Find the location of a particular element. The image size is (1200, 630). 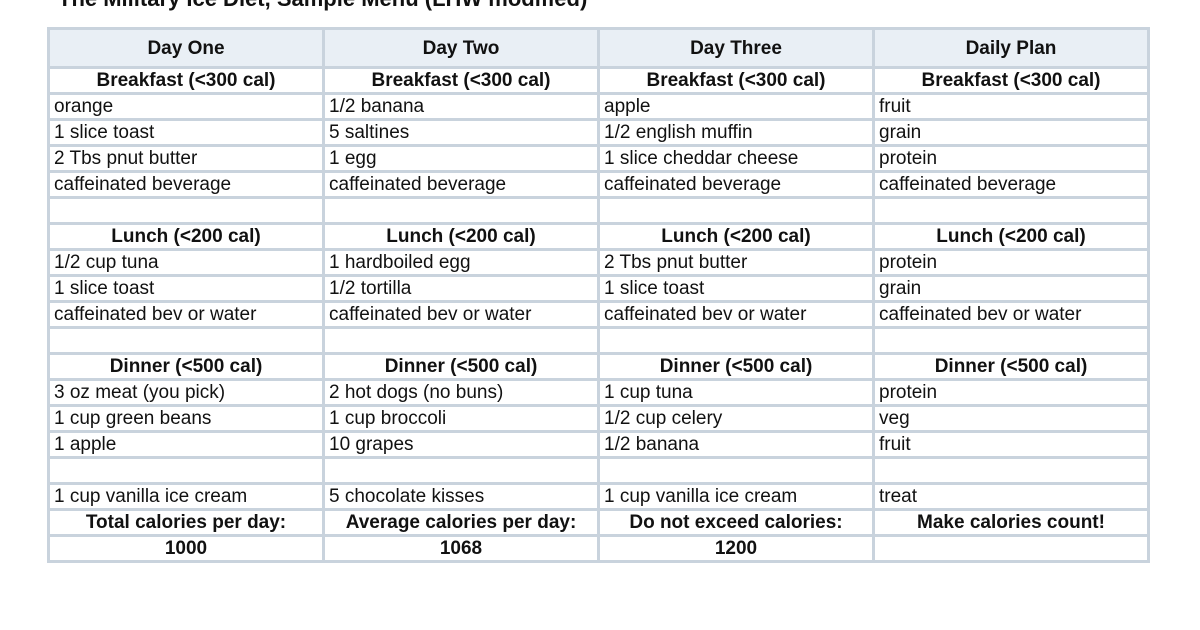

breakfast-item-row-cell: 1 slice cheddar cheese is located at coordinates (736, 158).